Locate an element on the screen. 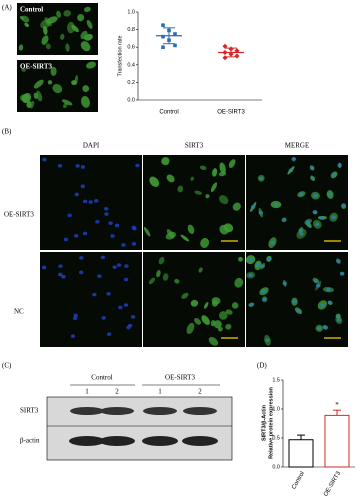 The image size is (363, 500). group-label: Control is located at coordinates (101, 378).